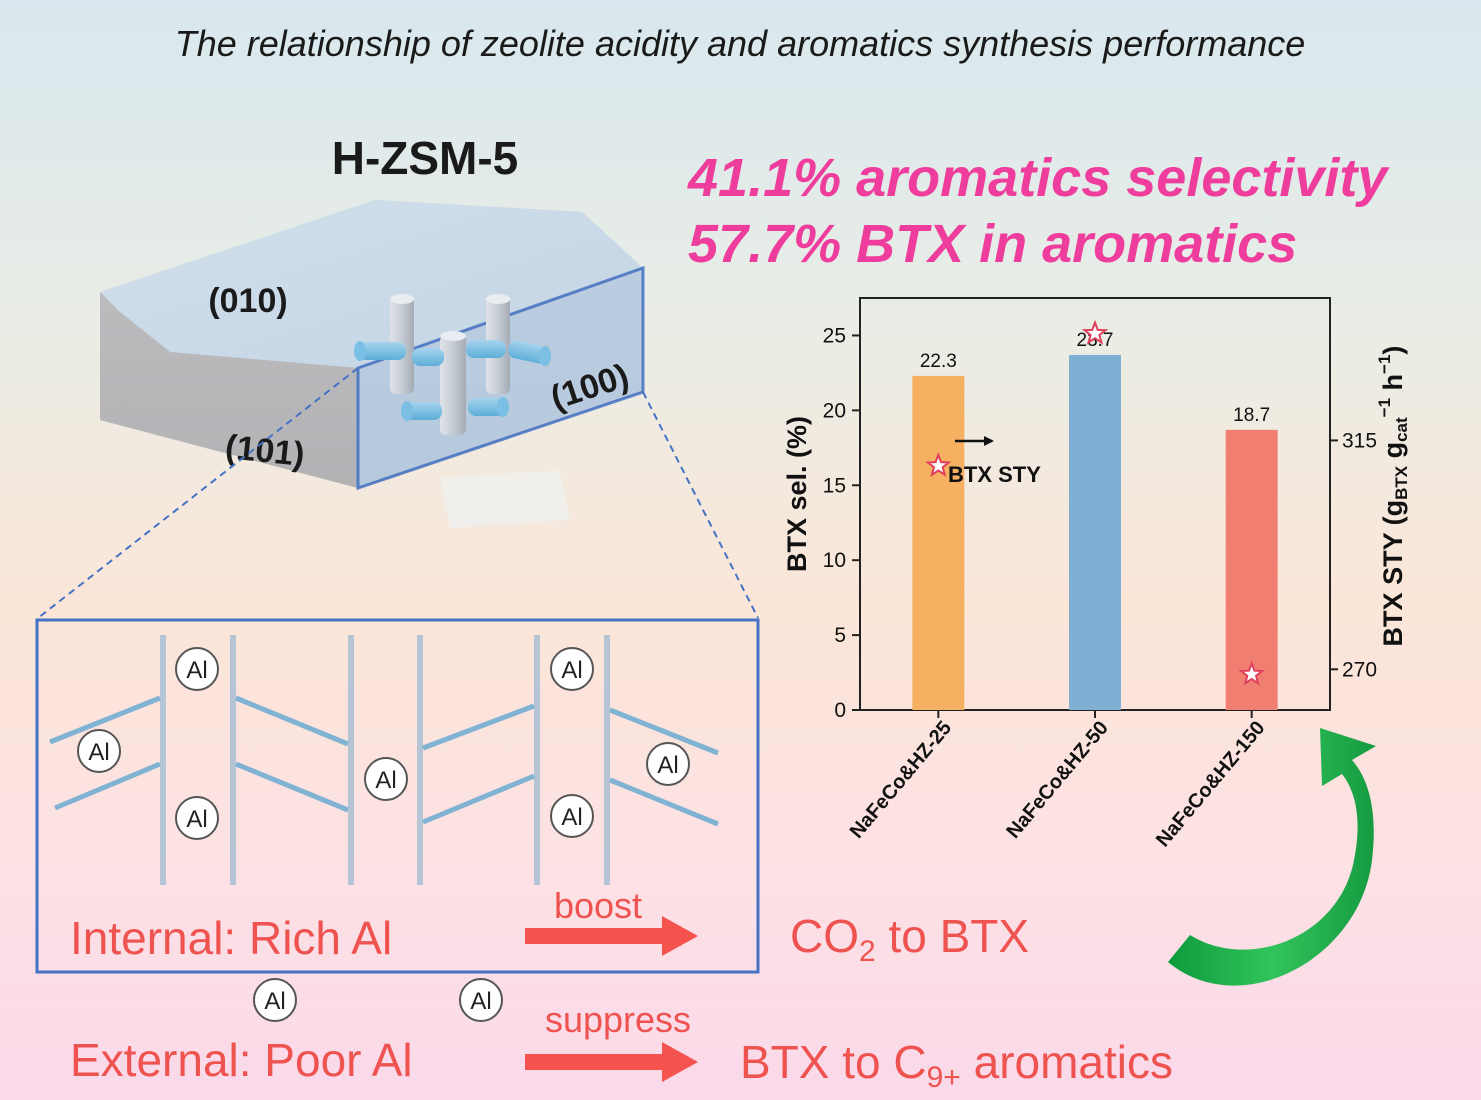 This screenshot has width=1481, height=1100. I want to click on suppress-arrow-icon, so click(611, 1062).